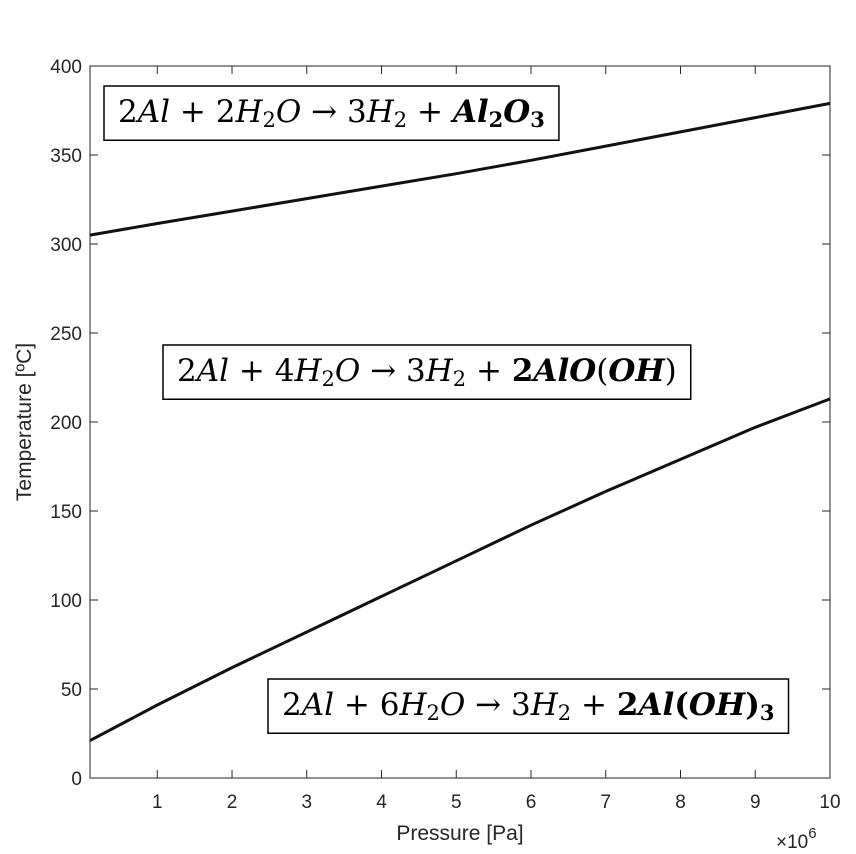 Image resolution: width=856 pixels, height=854 pixels. I want to click on x-tick-label: 3, so click(306, 802).